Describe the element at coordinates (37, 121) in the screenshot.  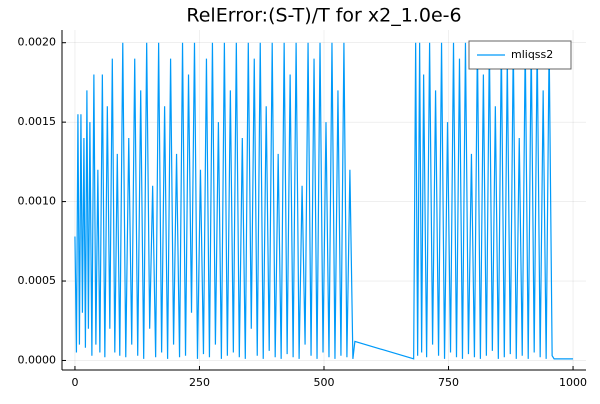
I see `y-tick-label: 0.0015` at that location.